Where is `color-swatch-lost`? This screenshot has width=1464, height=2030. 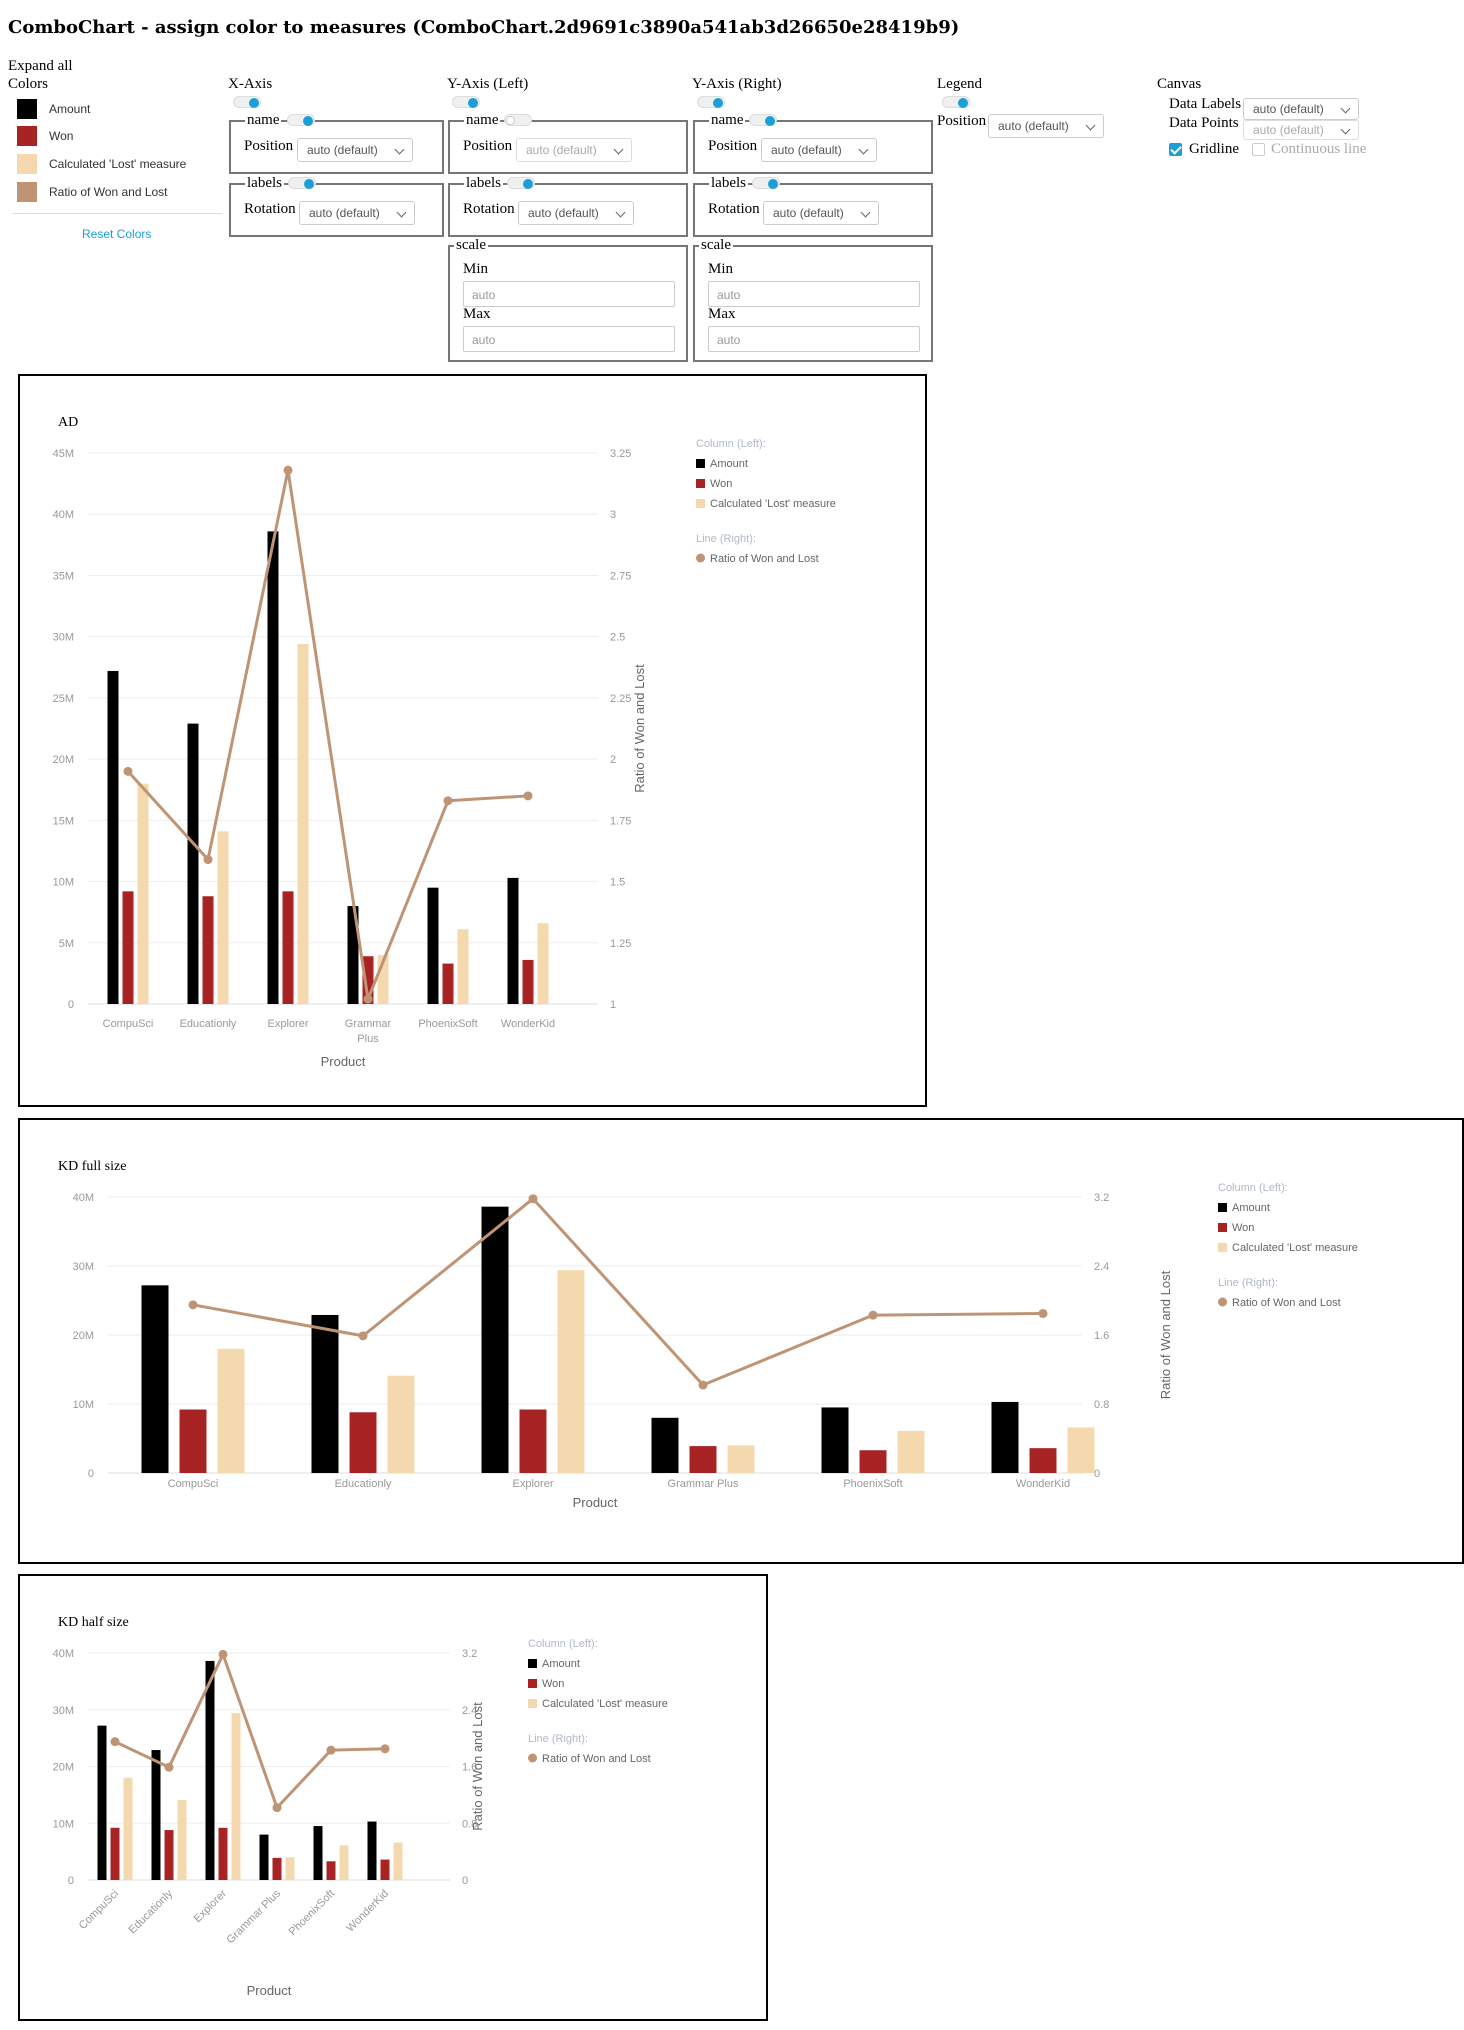
color-swatch-lost is located at coordinates (27, 164).